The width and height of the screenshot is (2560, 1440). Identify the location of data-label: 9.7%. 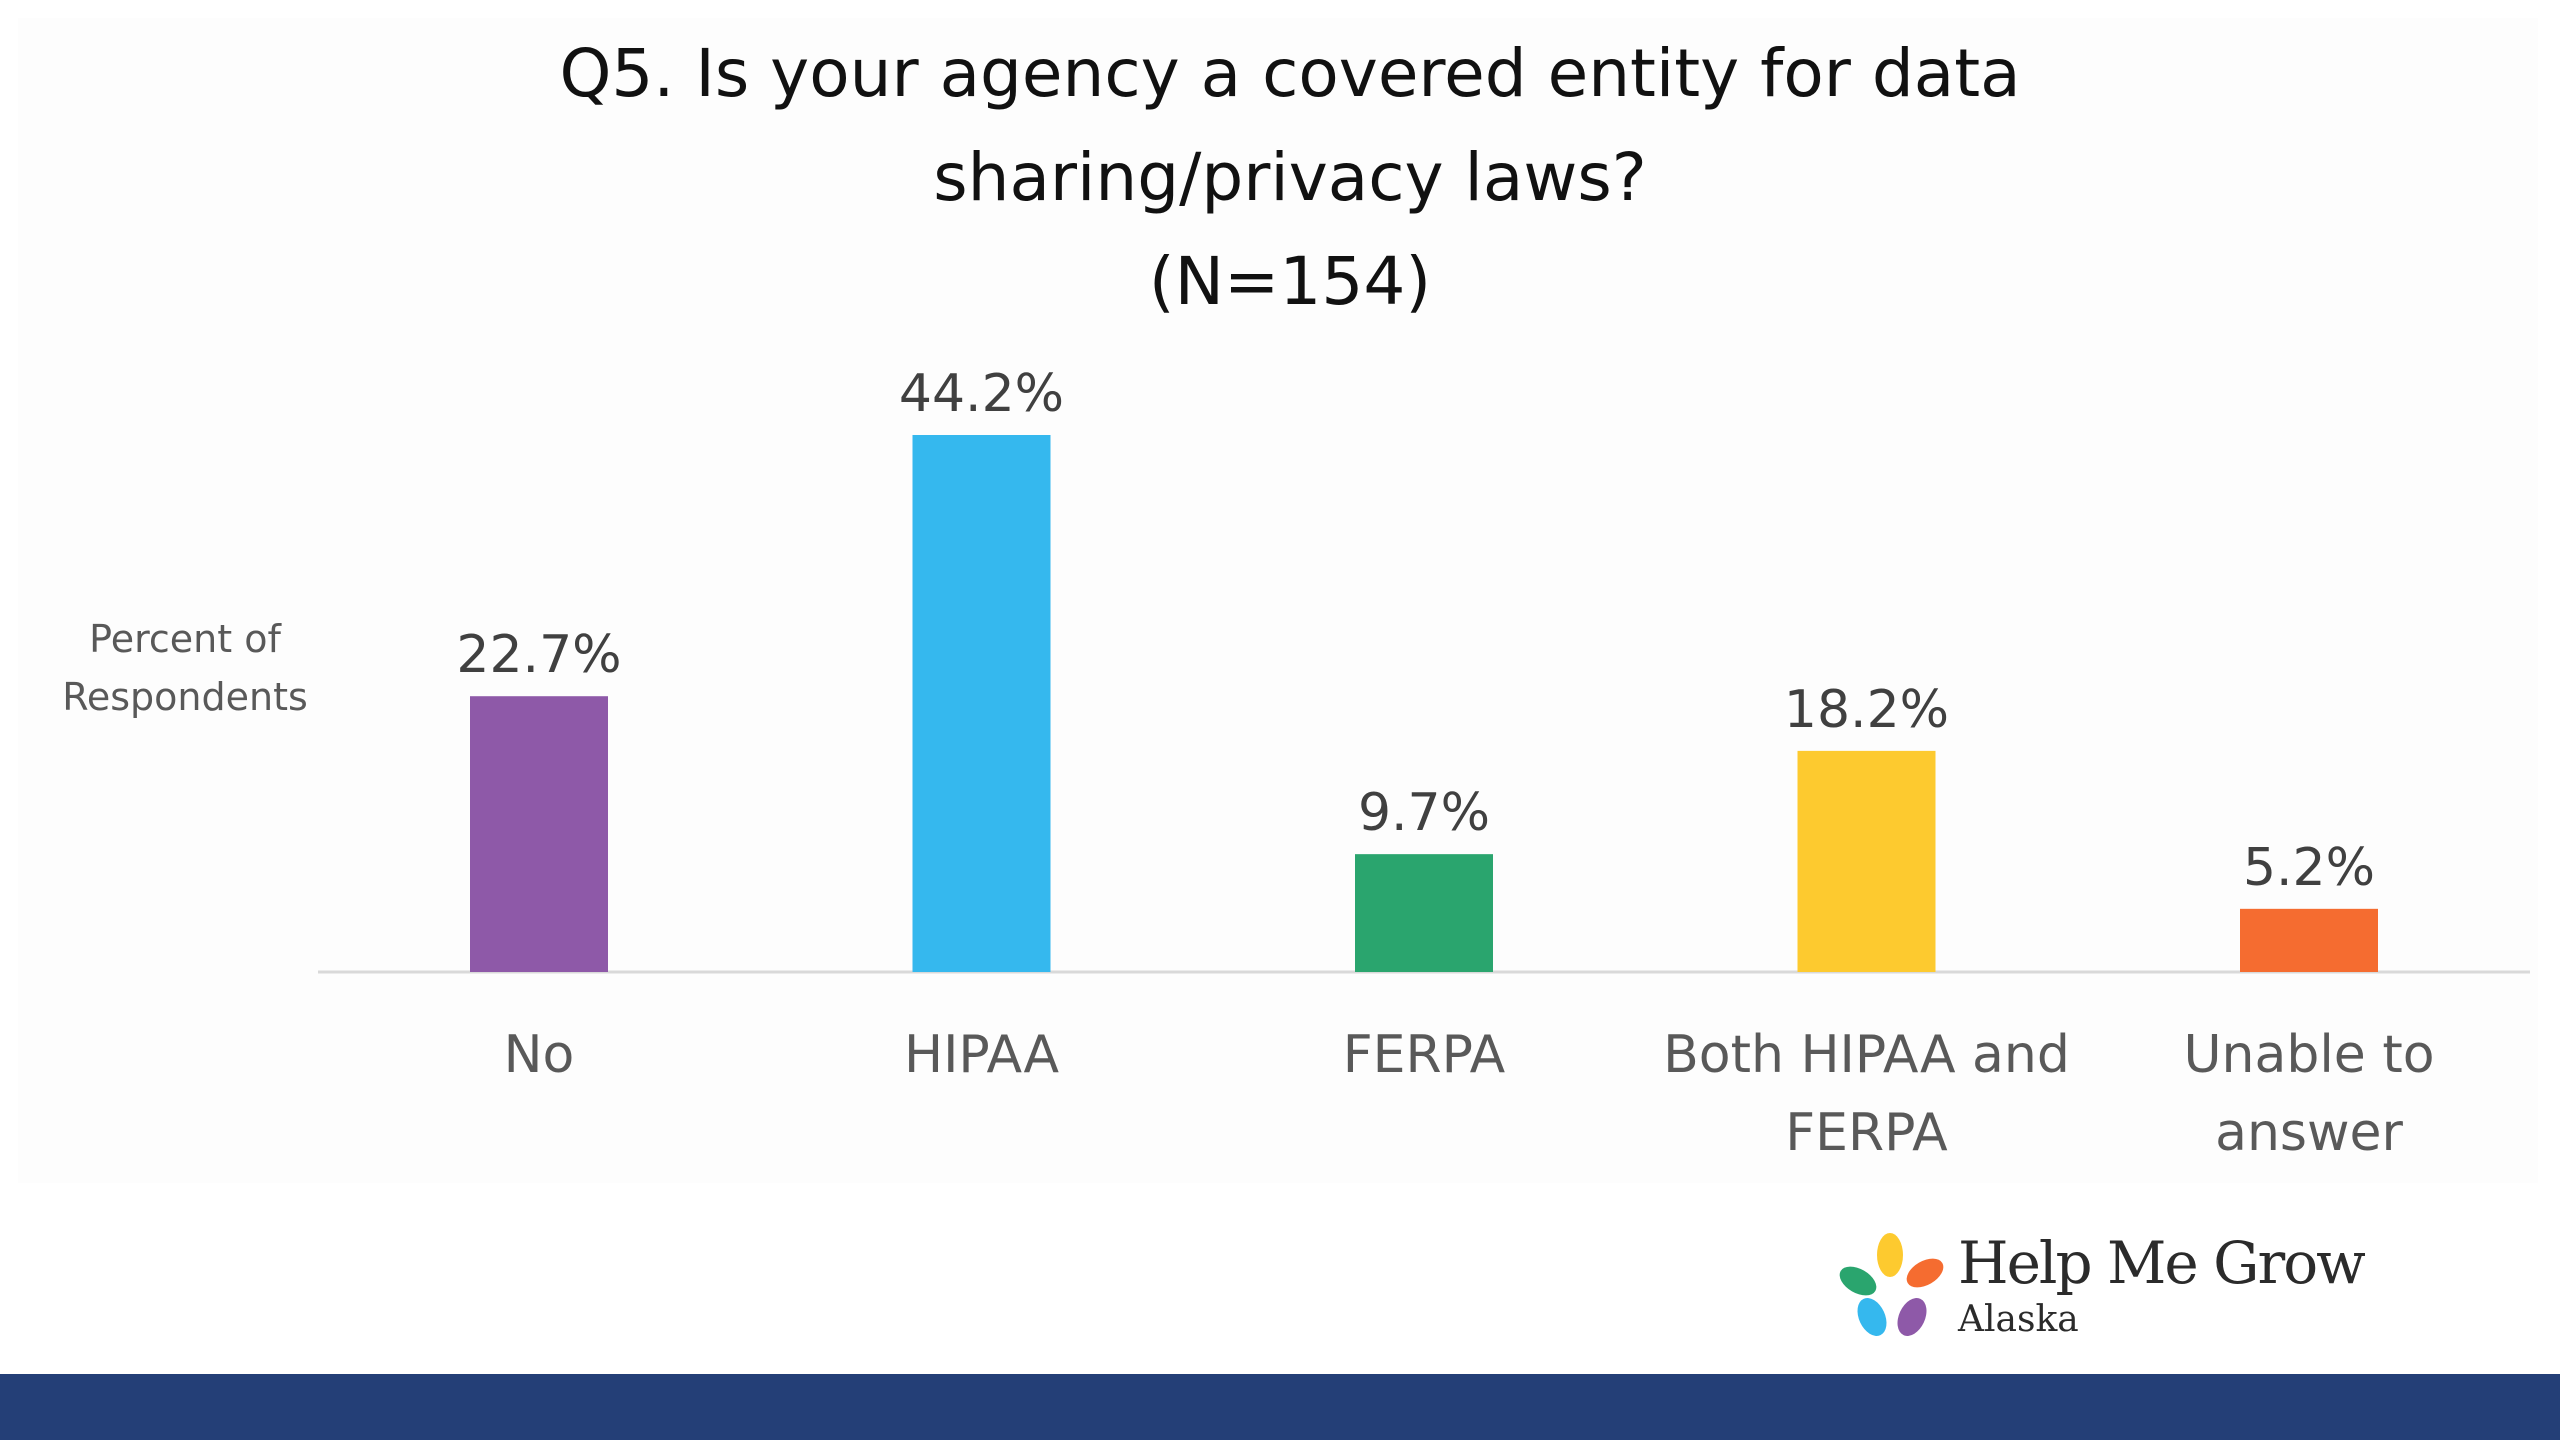
(1424, 813).